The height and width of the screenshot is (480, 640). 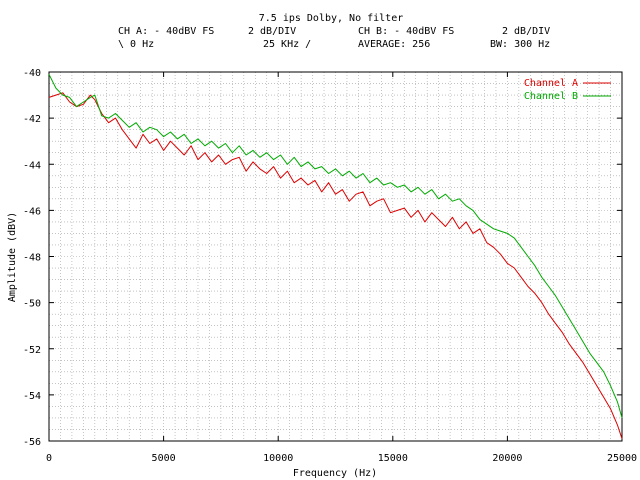 What do you see at coordinates (49, 458) in the screenshot?
I see `x-tick-label: 0` at bounding box center [49, 458].